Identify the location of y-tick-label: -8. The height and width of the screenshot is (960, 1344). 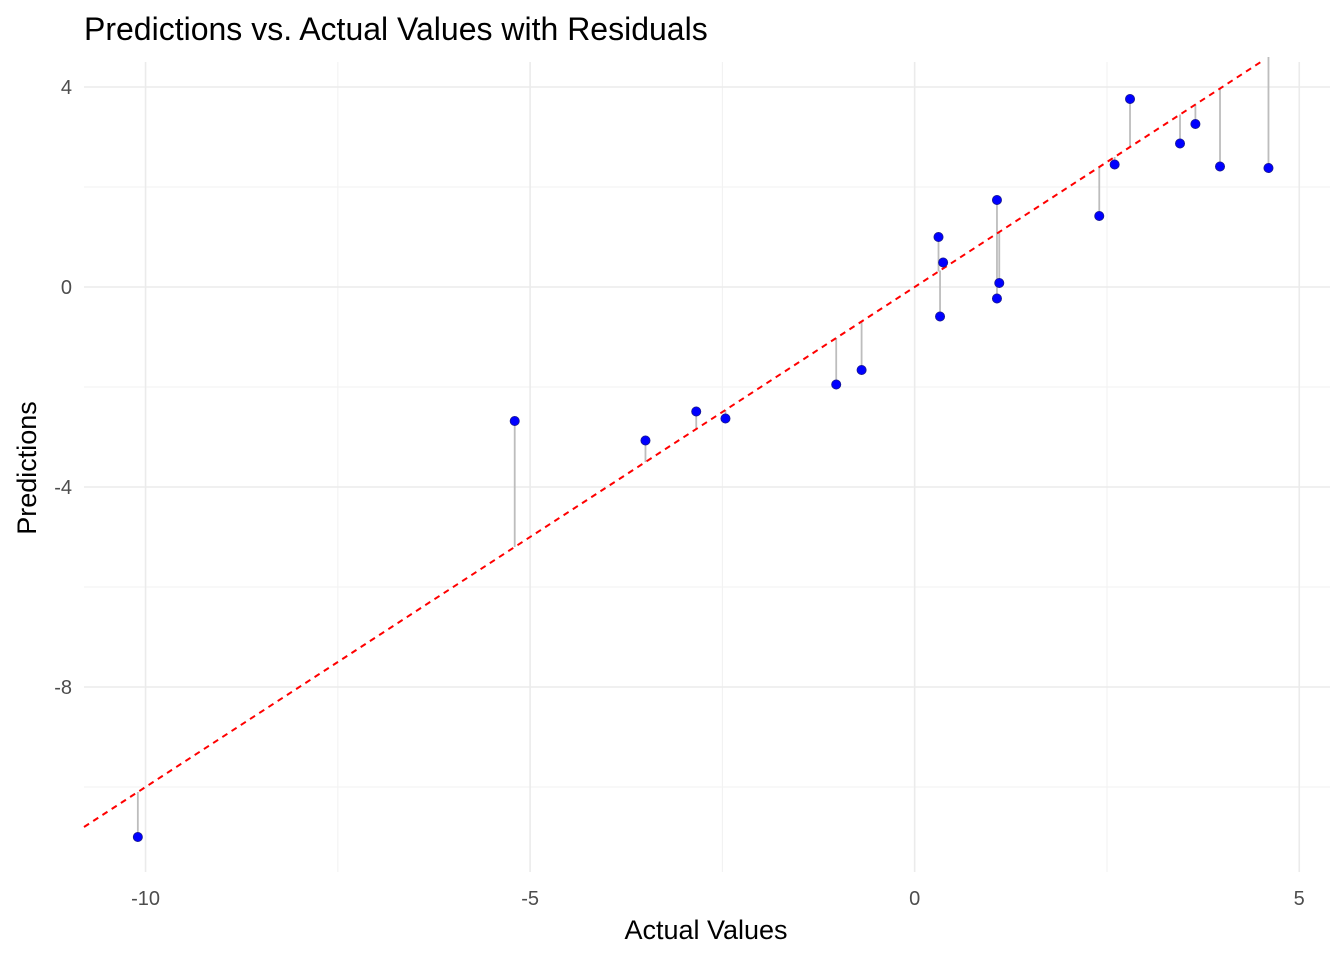
(63, 688).